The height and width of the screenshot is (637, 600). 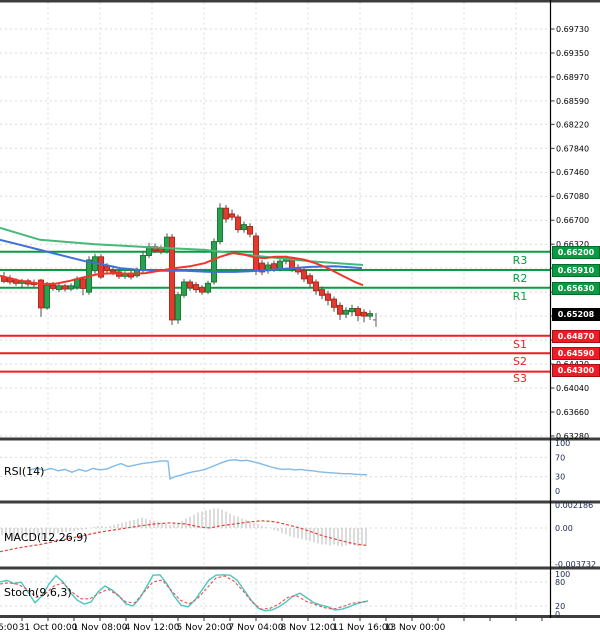 I want to click on svg-text: 1 Nov 08:00, so click(x=100, y=628).